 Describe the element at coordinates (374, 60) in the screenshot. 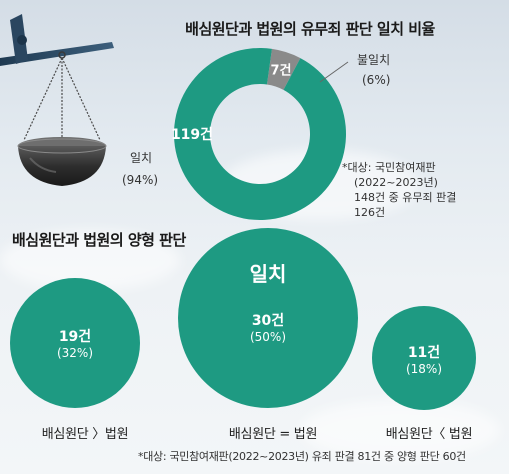

I see `disagree-category-label: 불일치` at that location.